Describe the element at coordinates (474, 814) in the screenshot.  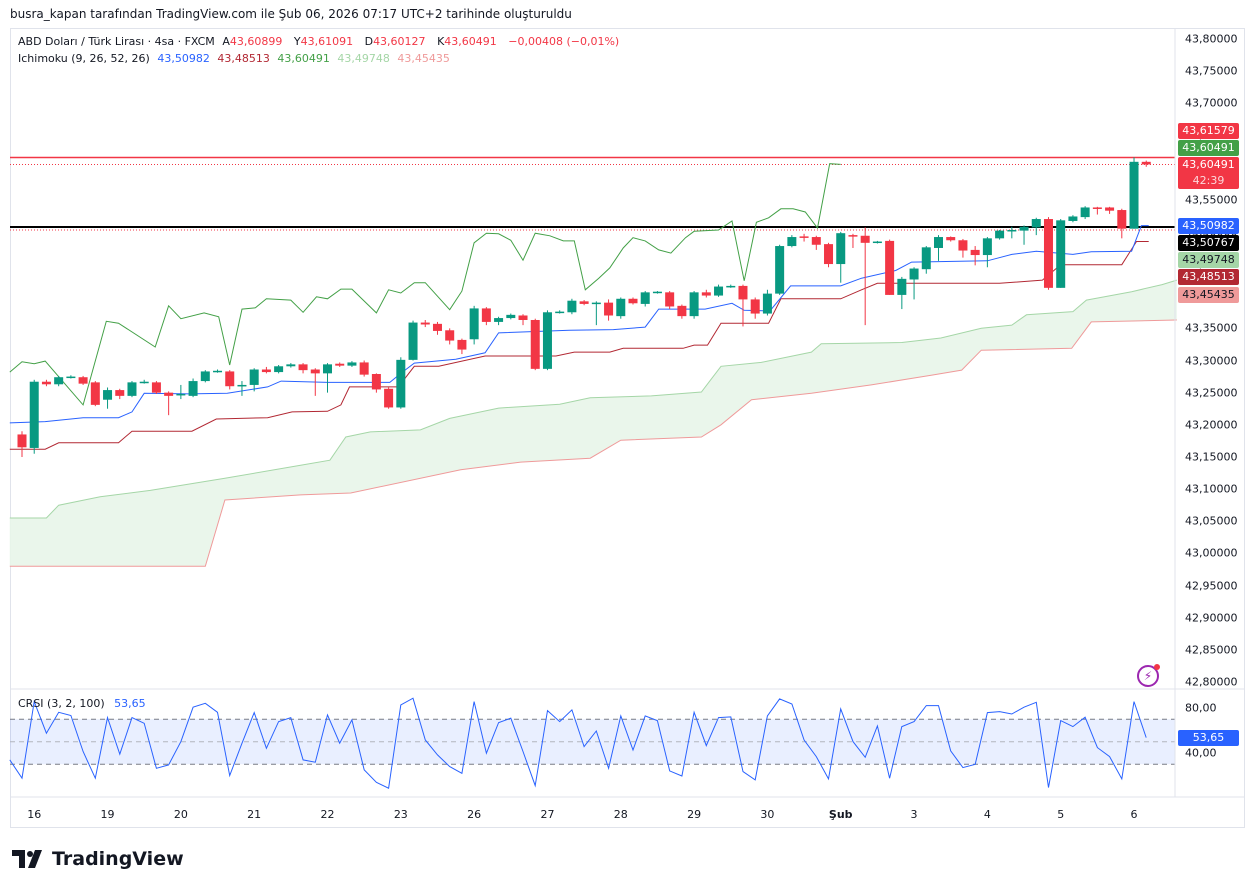
I see `time-axis-label: 26` at that location.